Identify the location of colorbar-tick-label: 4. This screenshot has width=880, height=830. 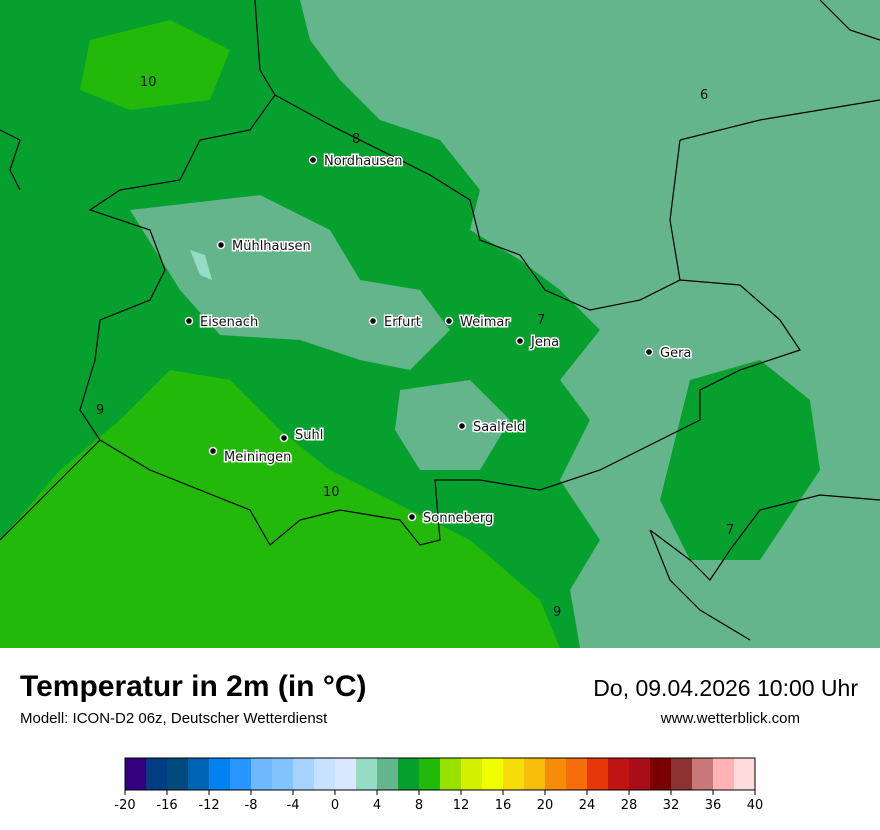
(377, 805).